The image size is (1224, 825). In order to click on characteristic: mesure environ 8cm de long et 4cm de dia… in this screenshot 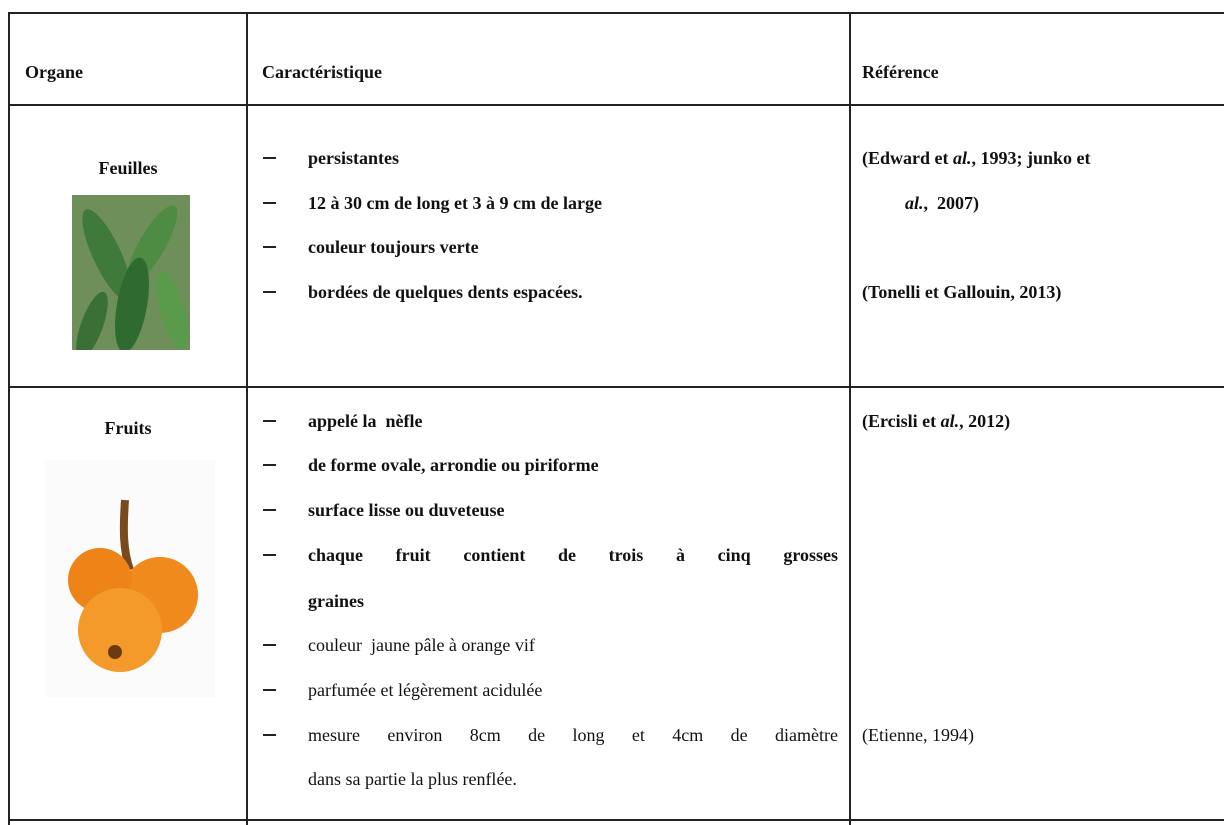, I will do `click(573, 735)`.